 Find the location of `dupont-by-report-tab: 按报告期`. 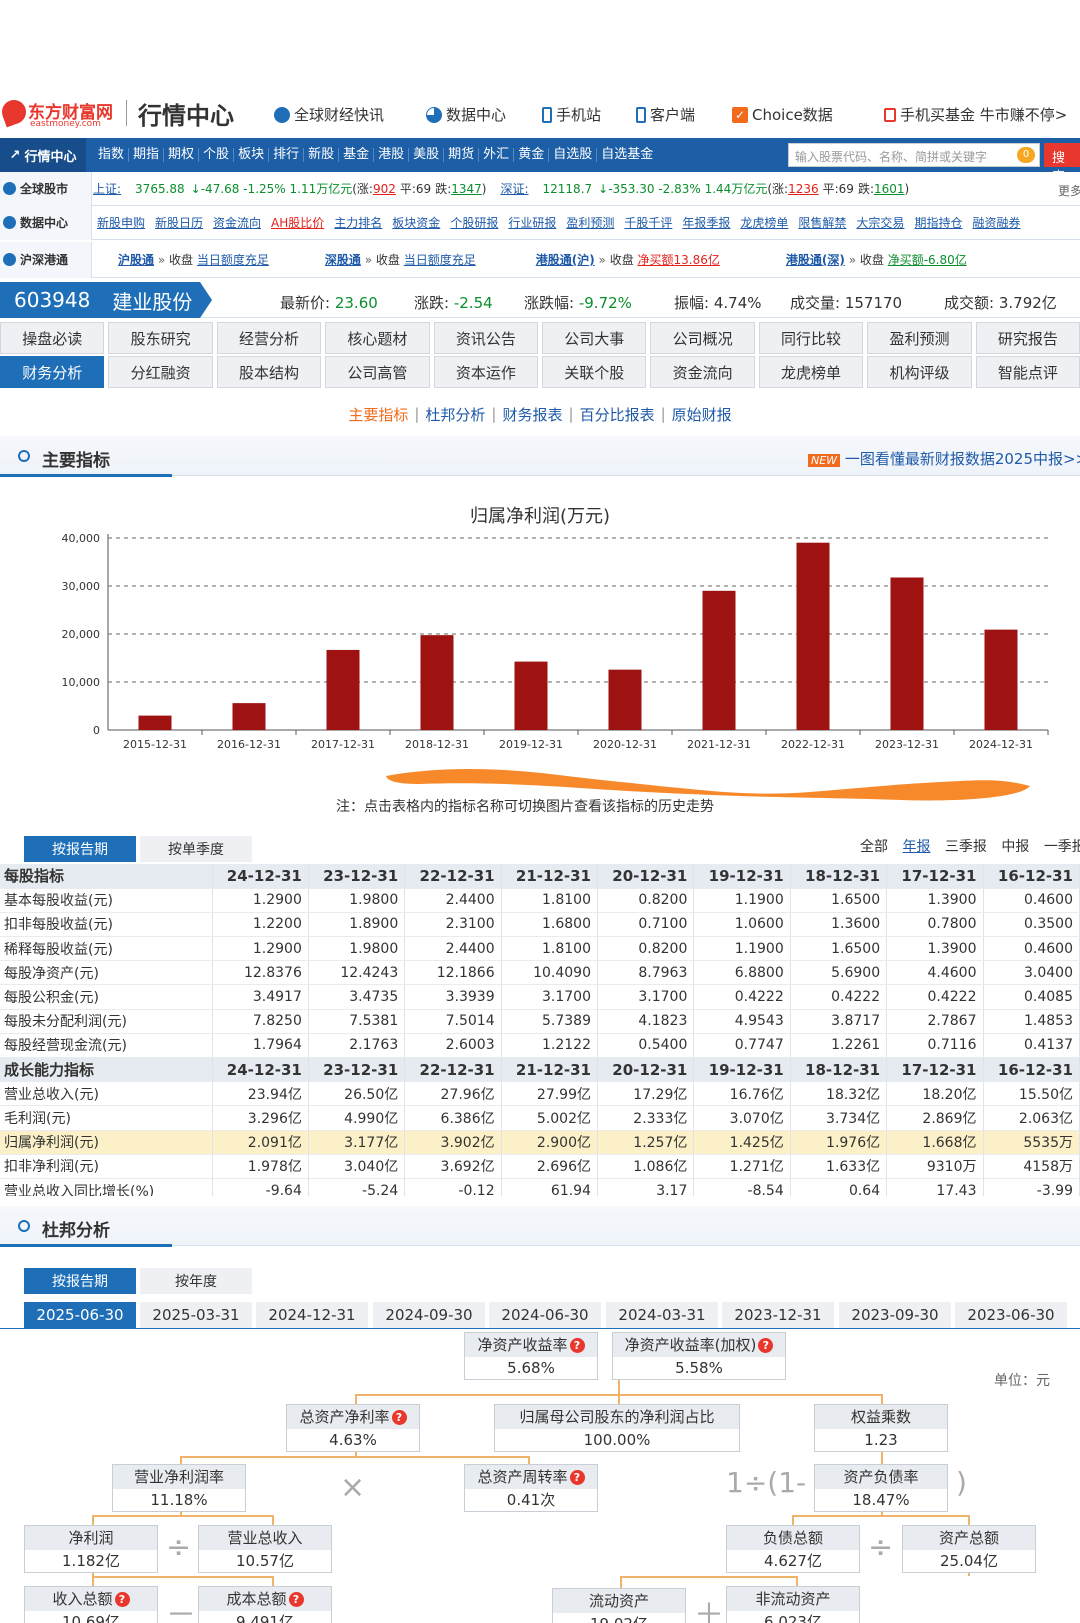

dupont-by-report-tab: 按报告期 is located at coordinates (80, 1281).